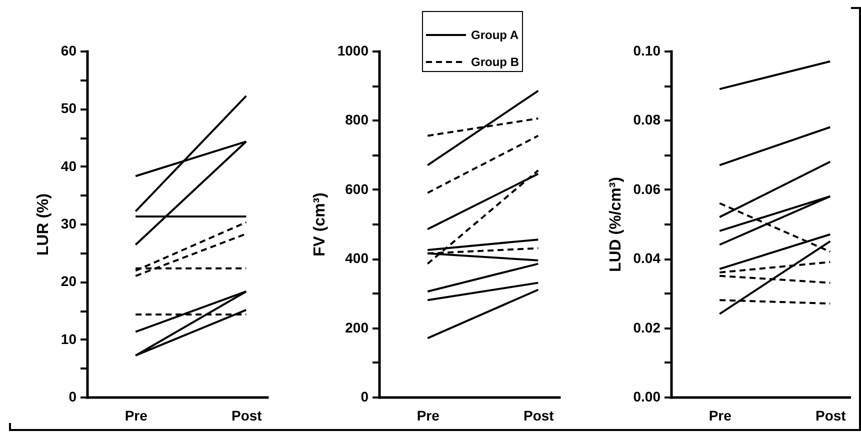 The image size is (861, 436). Describe the element at coordinates (43, 224) in the screenshot. I see `y-axis-title: LUR (%)` at that location.